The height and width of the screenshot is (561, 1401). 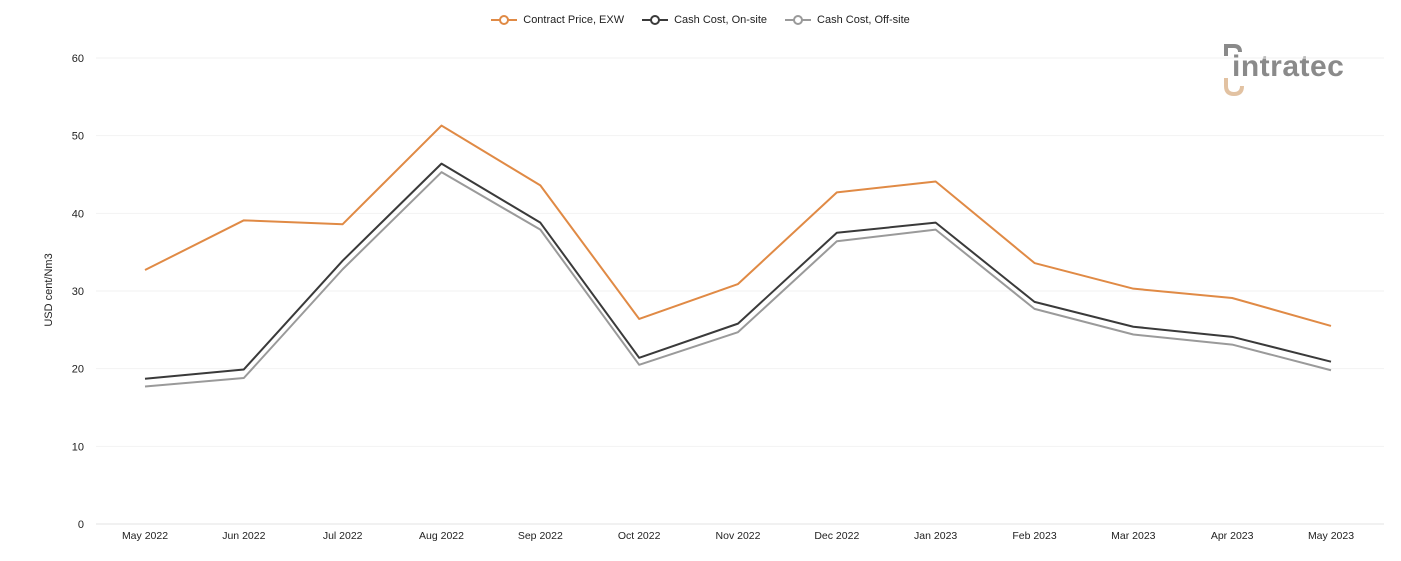 What do you see at coordinates (145, 536) in the screenshot?
I see `x-tick-label: May 2022` at bounding box center [145, 536].